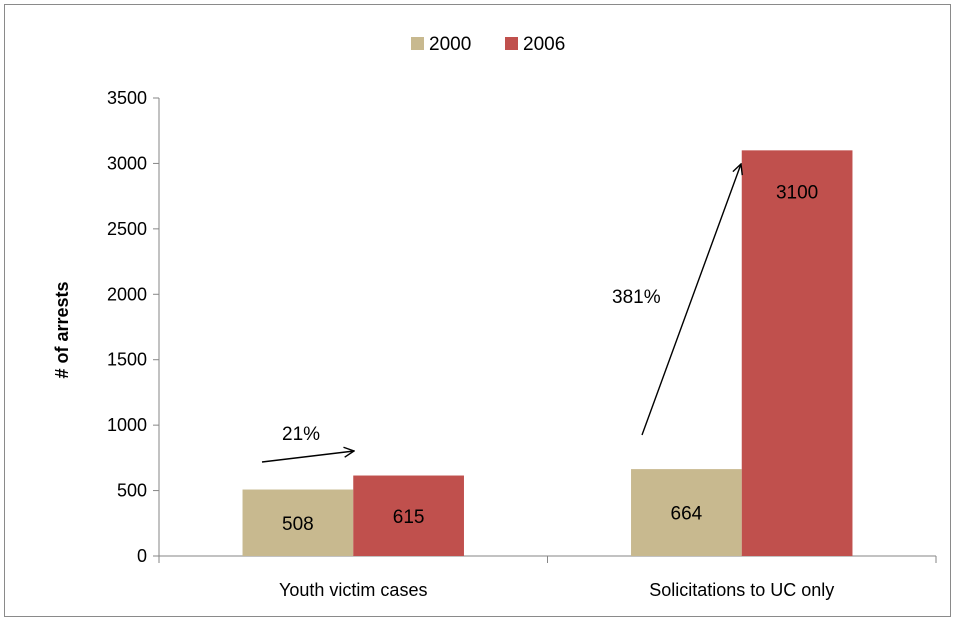 This screenshot has height=621, width=957. Describe the element at coordinates (127, 163) in the screenshot. I see `y-tick-label: 3000` at that location.